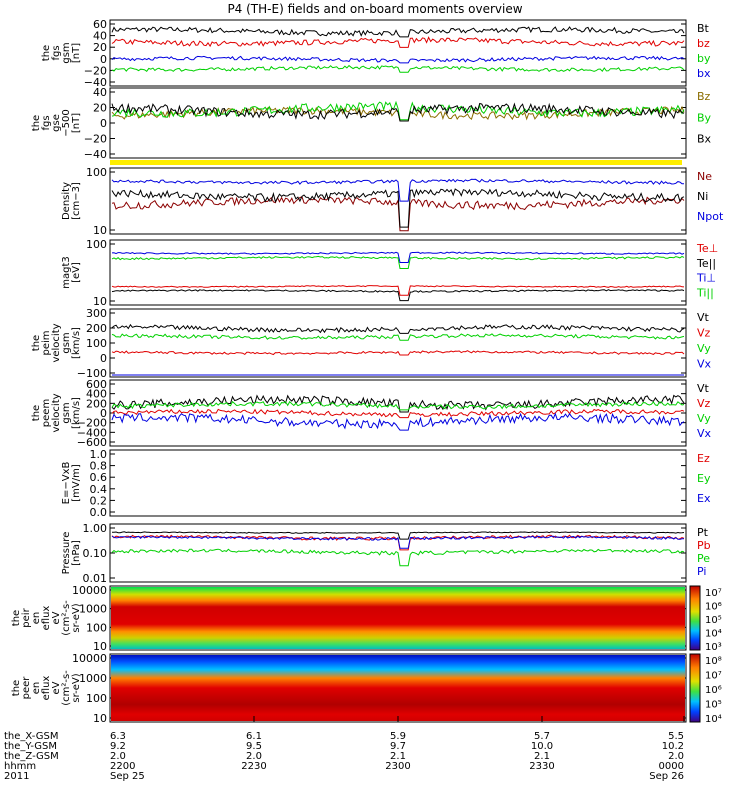  What do you see at coordinates (46, 342) in the screenshot?
I see `y-axis-label-line: peim` at bounding box center [46, 342].